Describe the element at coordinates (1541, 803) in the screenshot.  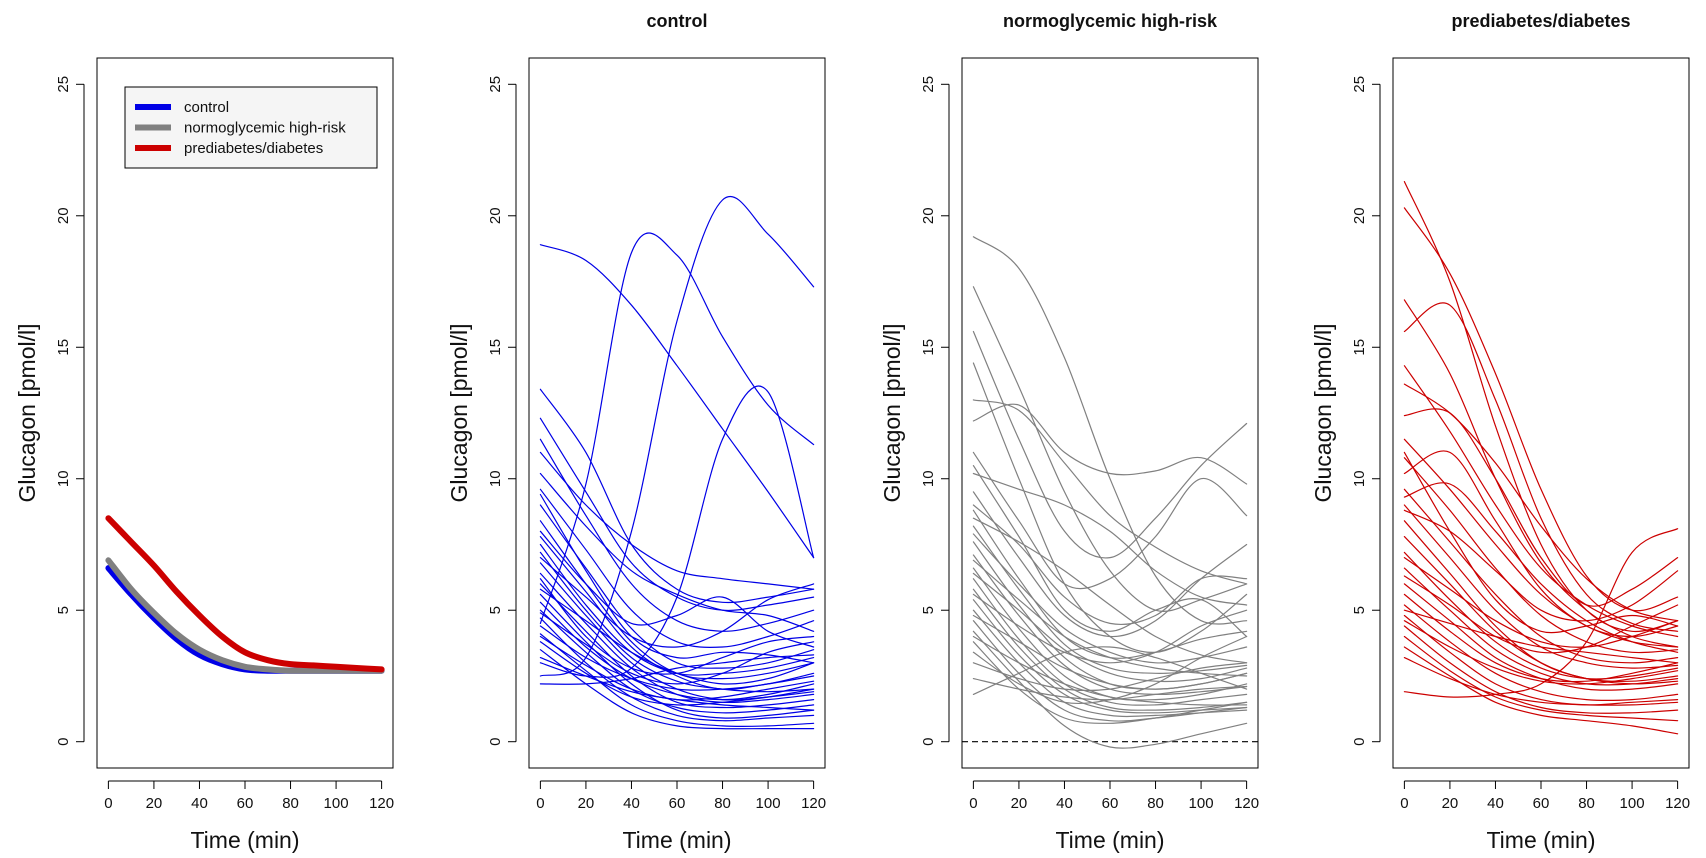
I see `x-tick-label: 60` at that location.